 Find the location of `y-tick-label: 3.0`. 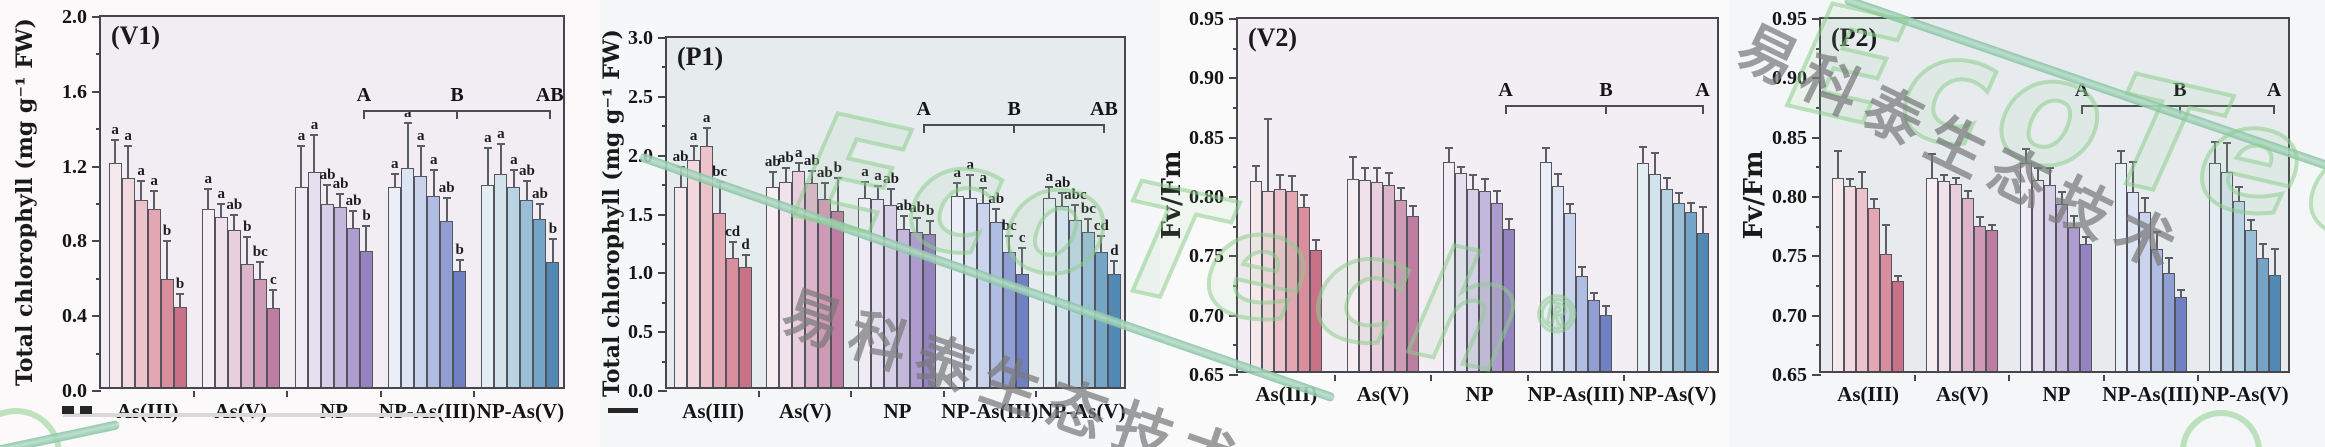

y-tick-label: 3.0 is located at coordinates (640, 38).